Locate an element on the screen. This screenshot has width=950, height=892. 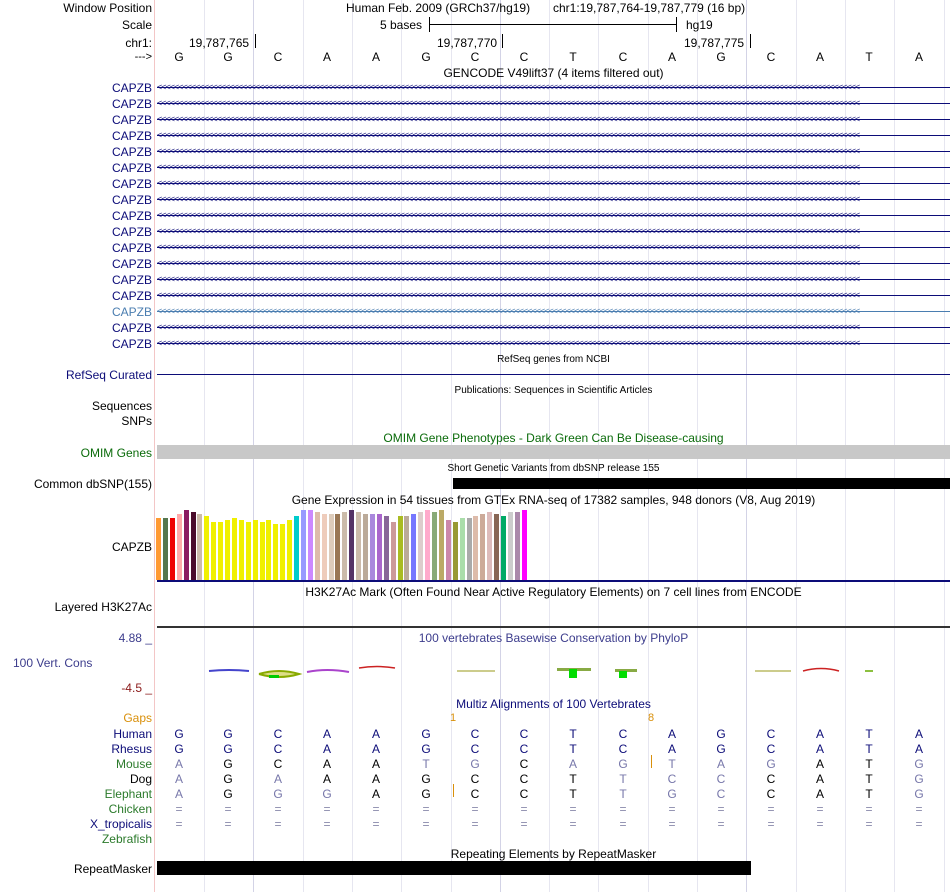
gtex-bar-chart is located at coordinates (356, 544).